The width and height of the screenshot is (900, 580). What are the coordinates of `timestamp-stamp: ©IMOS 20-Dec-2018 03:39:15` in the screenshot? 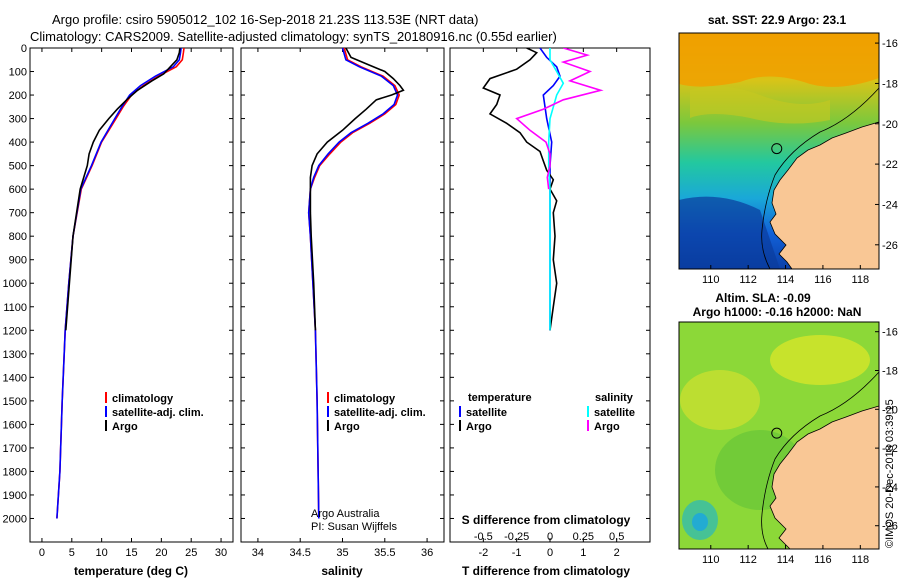 It's located at (890, 473).